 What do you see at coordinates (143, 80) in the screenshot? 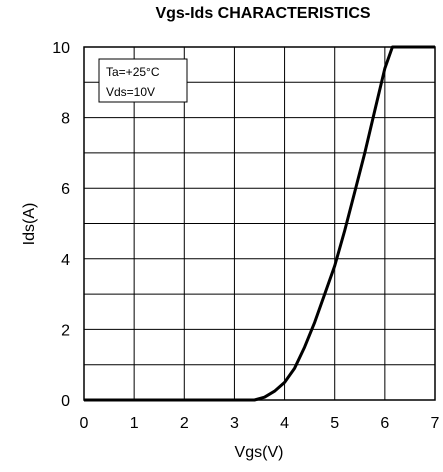
I see `annotation-box: Ta=+25°C Vds=10V` at bounding box center [143, 80].